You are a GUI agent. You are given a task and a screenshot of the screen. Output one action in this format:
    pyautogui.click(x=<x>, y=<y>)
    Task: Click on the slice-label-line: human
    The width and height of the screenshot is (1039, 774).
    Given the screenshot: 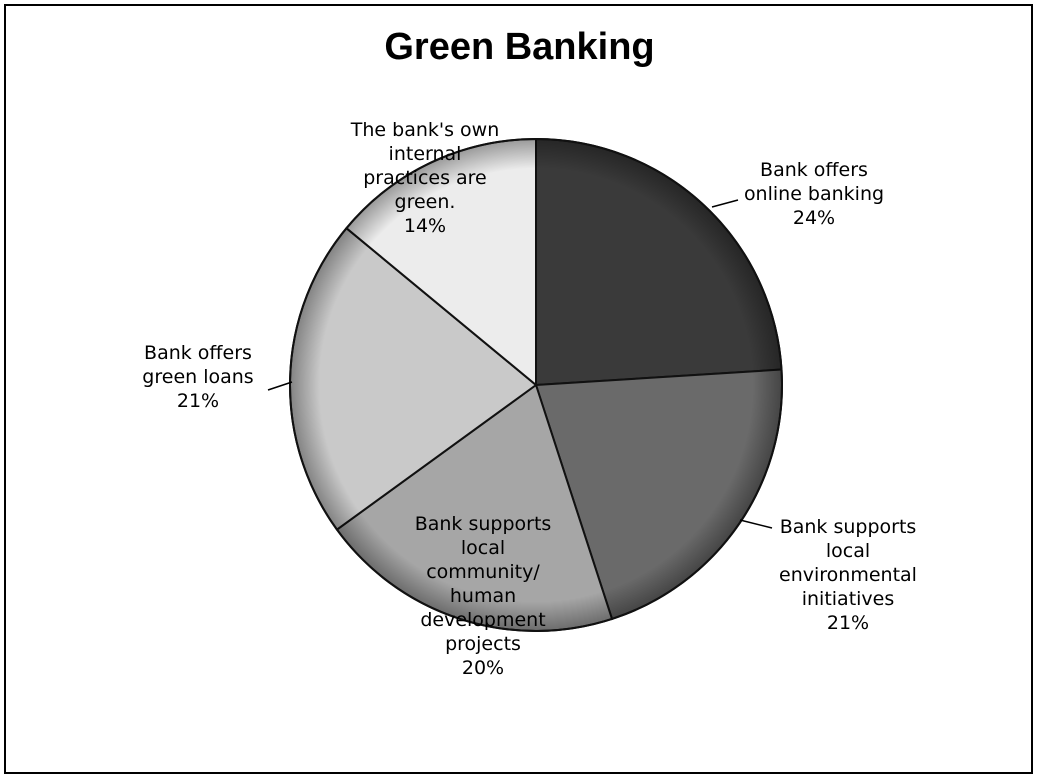 What is the action you would take?
    pyautogui.click(x=483, y=596)
    